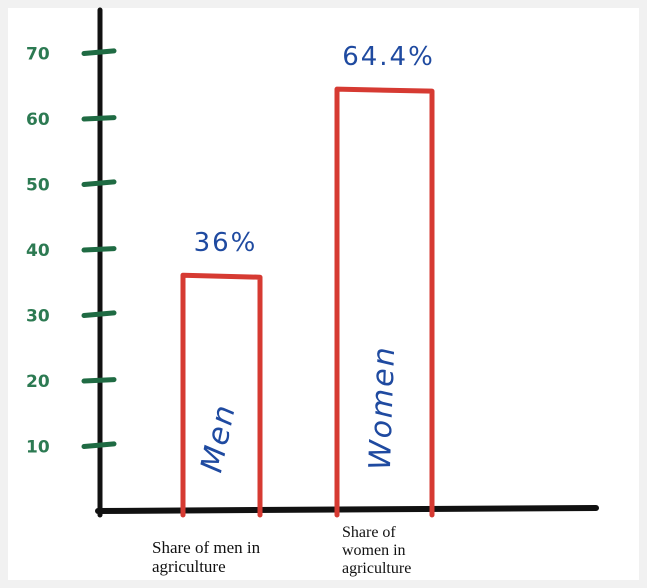  I want to click on bar-men, so click(221, 395).